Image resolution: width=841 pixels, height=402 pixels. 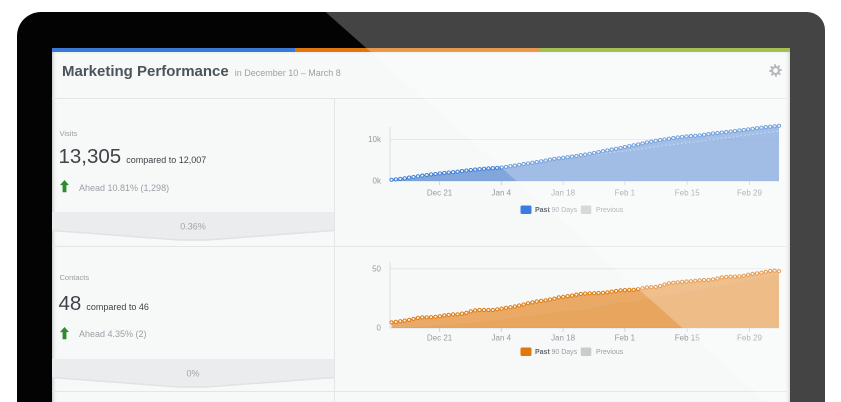 I want to click on svg-text: 0%, so click(x=192, y=373).